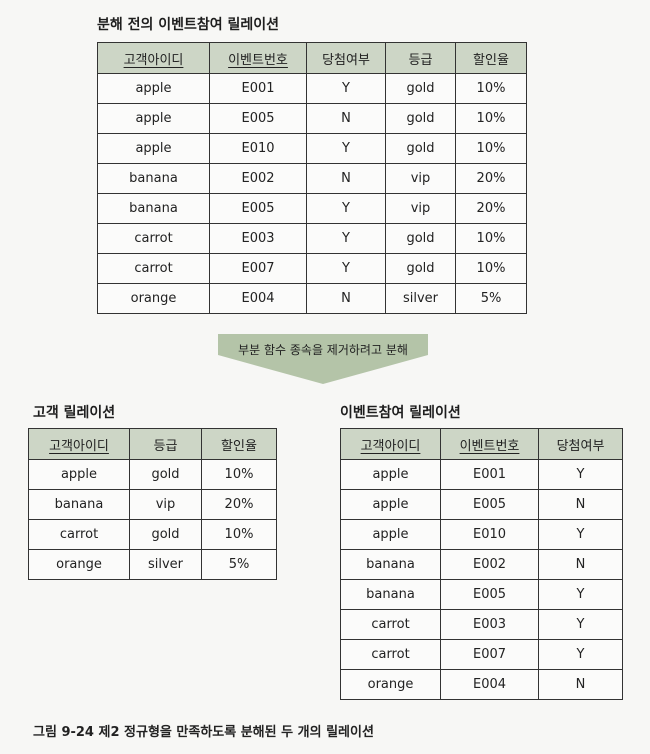 Image resolution: width=650 pixels, height=754 pixels. Describe the element at coordinates (188, 25) in the screenshot. I see `before-relation-title: 분해 전의 이벤트참여 릴레이션` at that location.